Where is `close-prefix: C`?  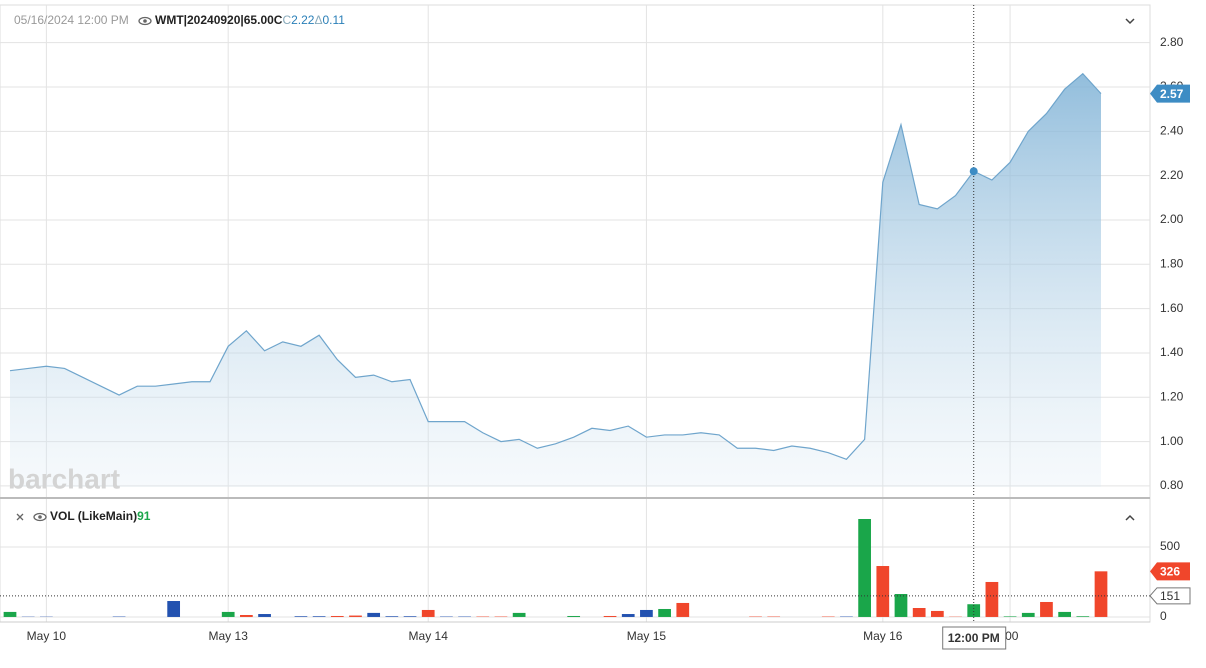
close-prefix: C is located at coordinates (286, 20).